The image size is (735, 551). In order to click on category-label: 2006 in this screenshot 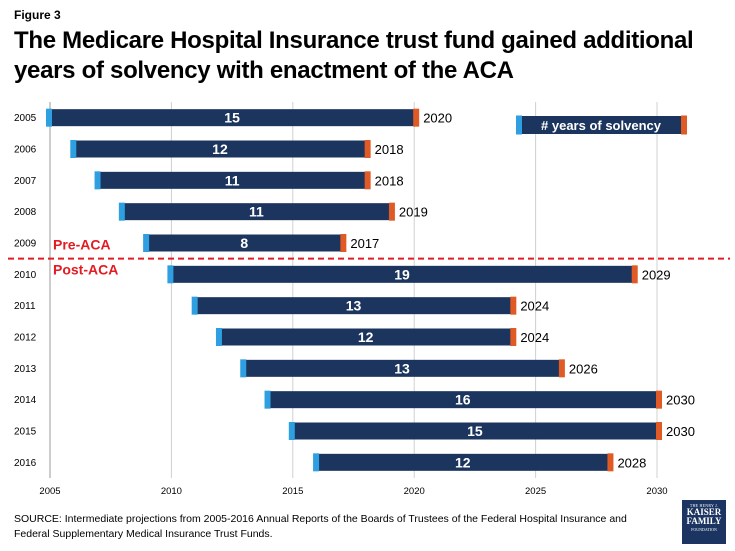, I will do `click(25, 150)`.